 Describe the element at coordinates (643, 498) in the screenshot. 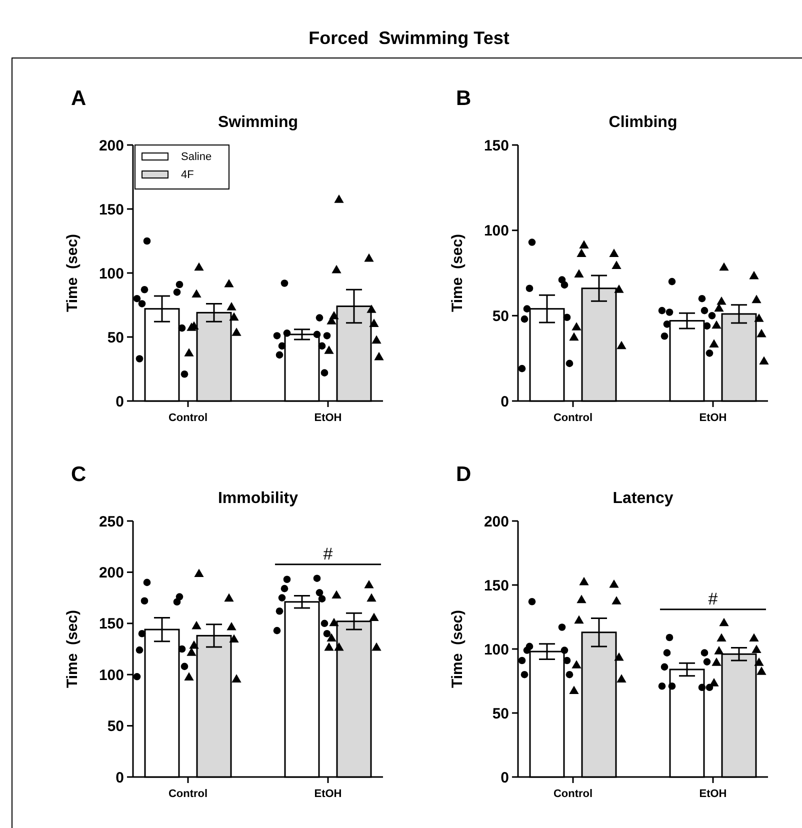

I see `chart-title: Latency` at that location.